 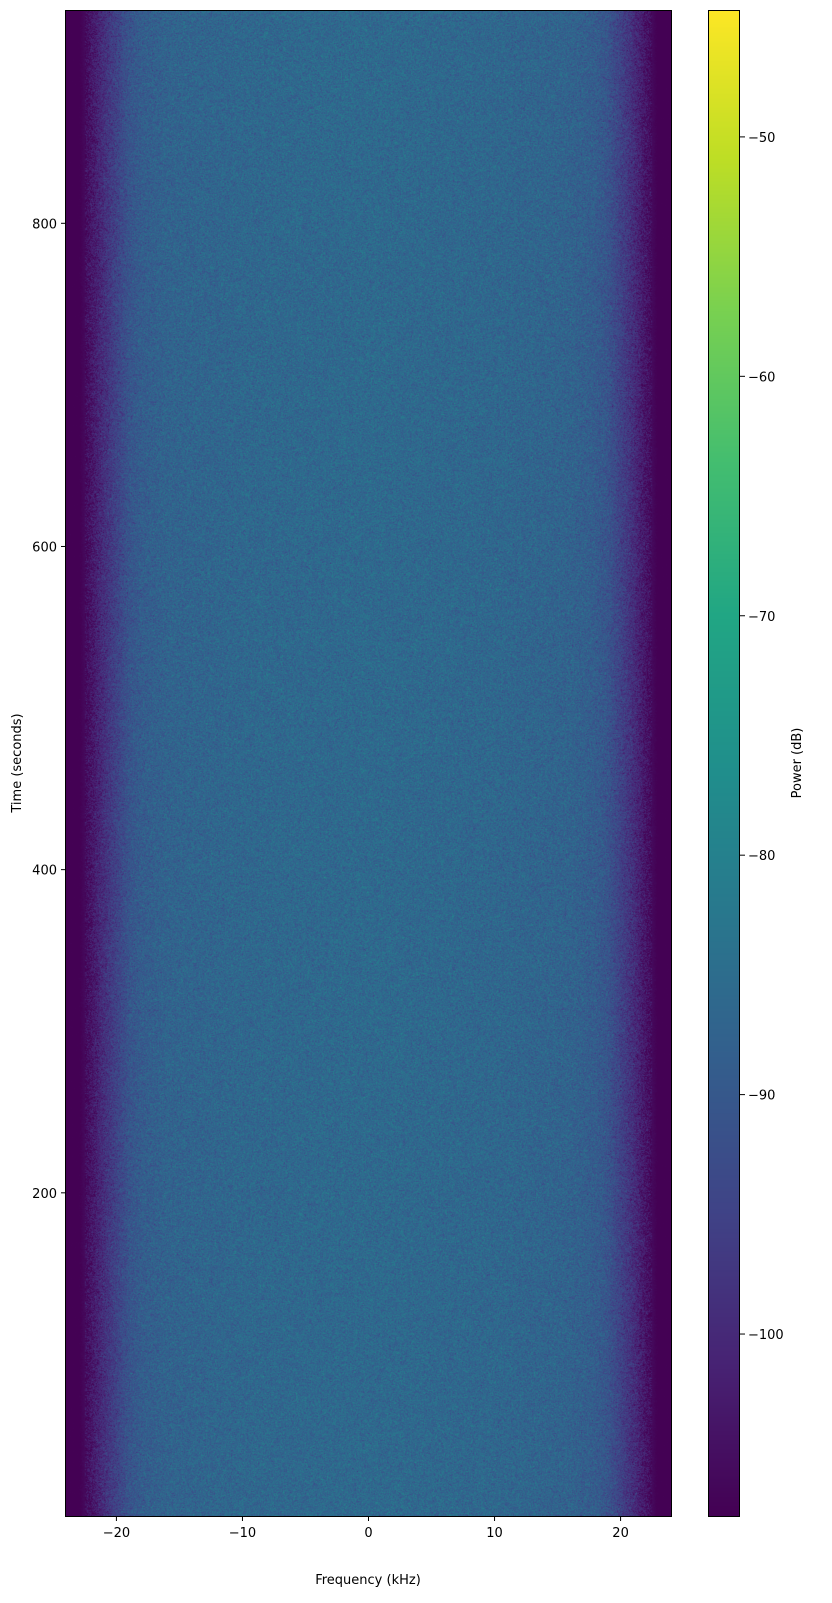 I want to click on colorbar-label: Power (dB), so click(x=797, y=763).